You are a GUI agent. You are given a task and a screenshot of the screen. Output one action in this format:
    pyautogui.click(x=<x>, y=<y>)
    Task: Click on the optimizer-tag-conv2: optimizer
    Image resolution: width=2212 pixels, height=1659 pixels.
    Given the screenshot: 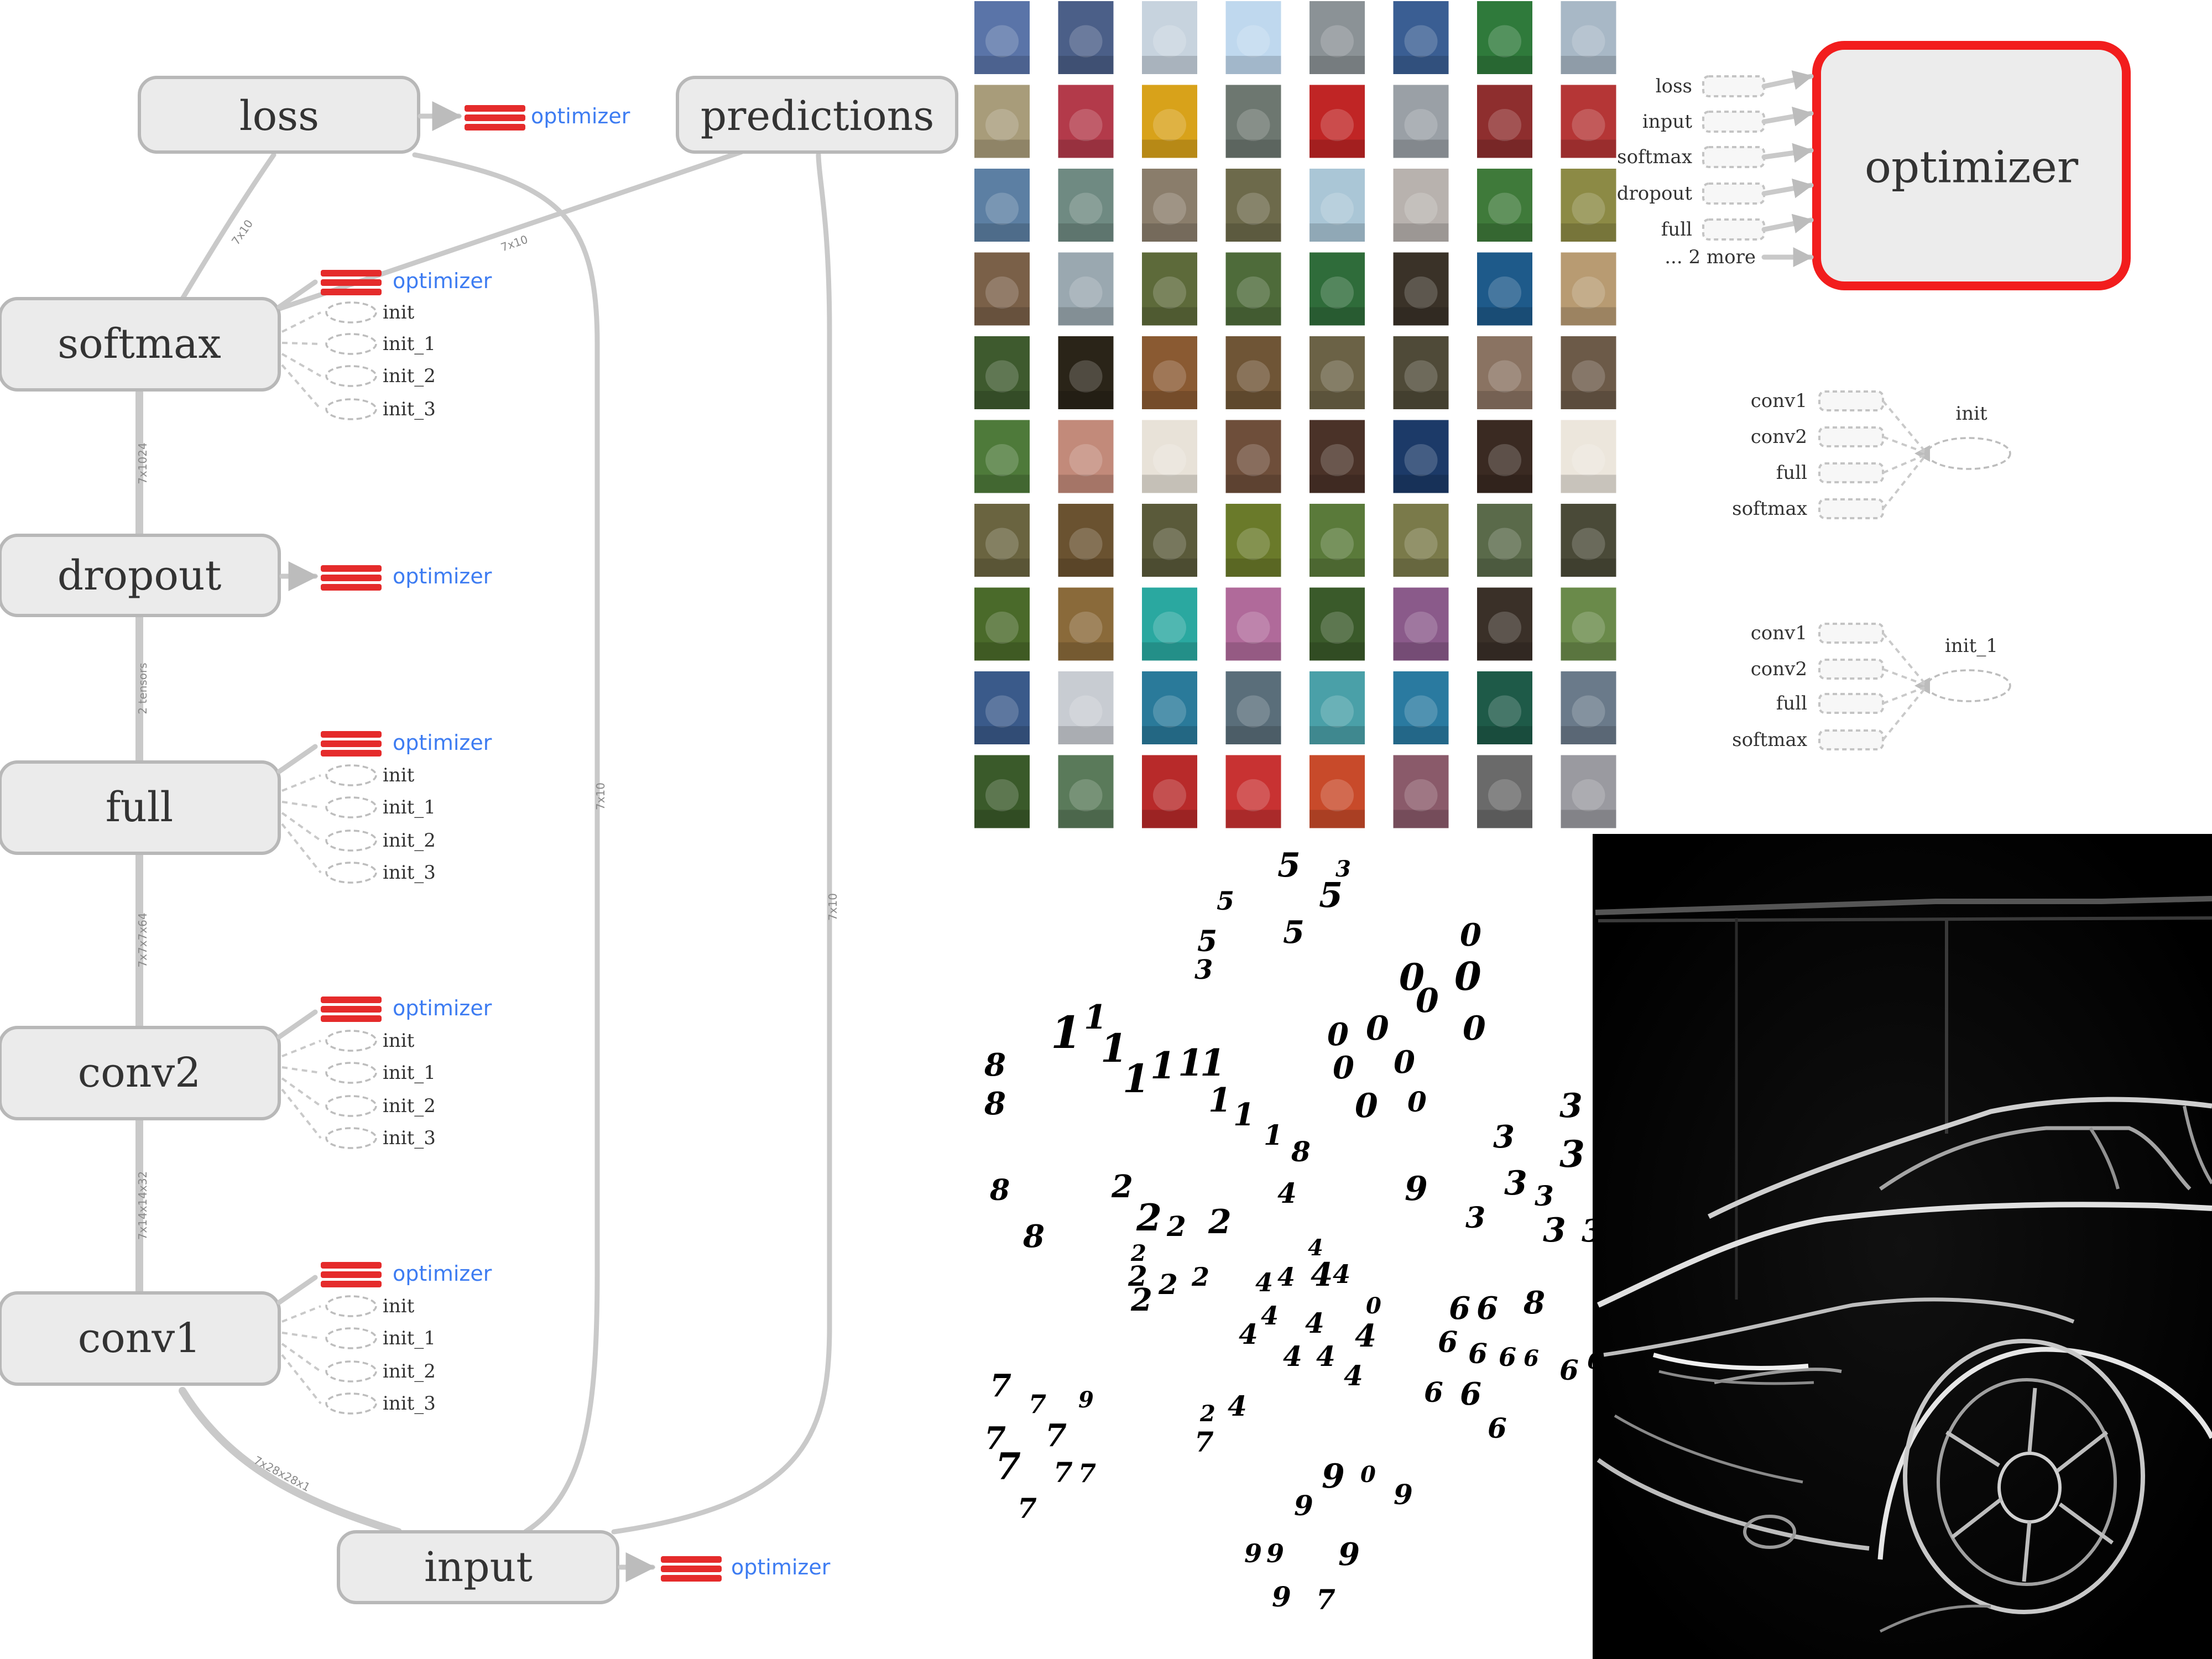 What is the action you would take?
    pyautogui.click(x=384, y=1018)
    